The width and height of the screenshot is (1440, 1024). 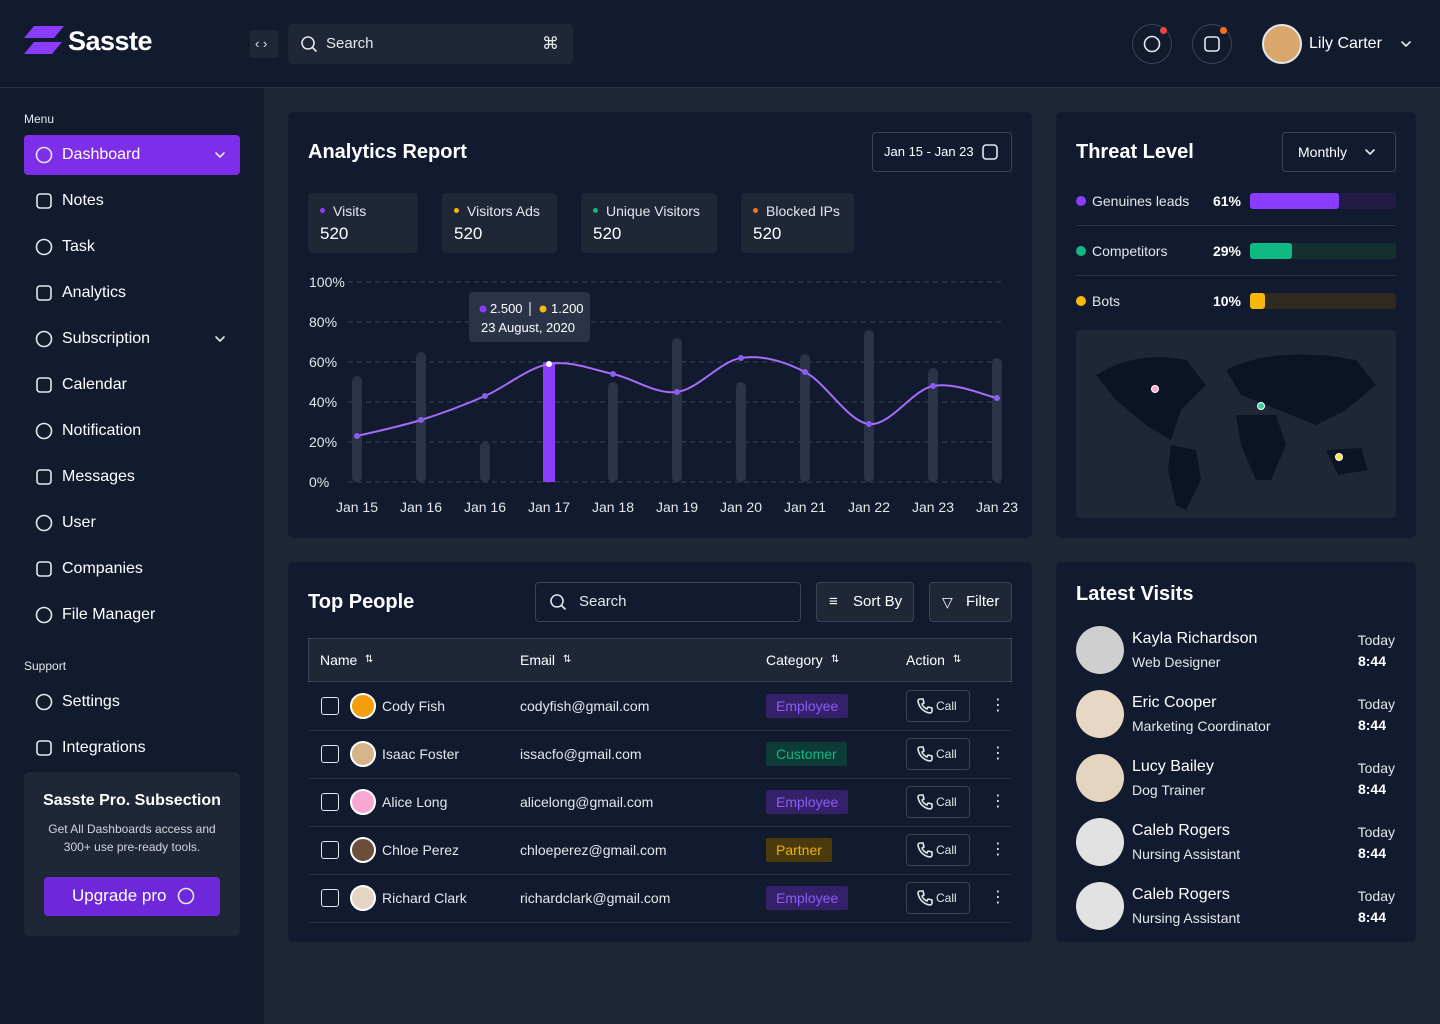 I want to click on period-label: Monthly, so click(x=1323, y=152).